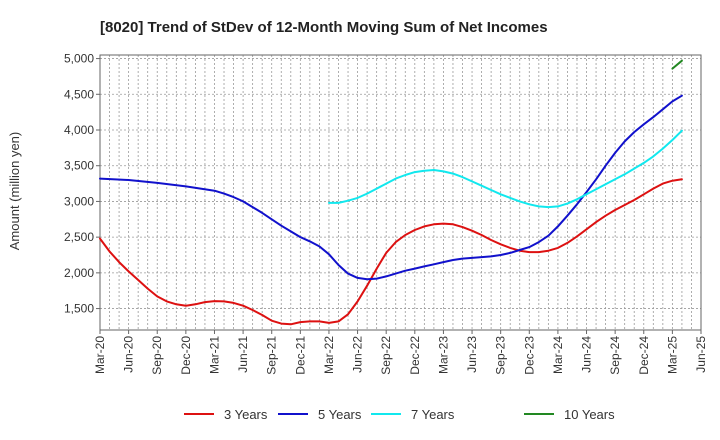 This screenshot has width=720, height=440. I want to click on legend-label-3-years: 3 Years, so click(246, 414).